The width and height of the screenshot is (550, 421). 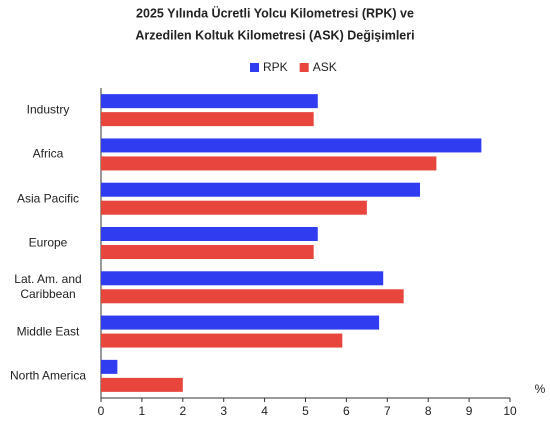 I want to click on x-tick-label: 3, so click(x=223, y=411).